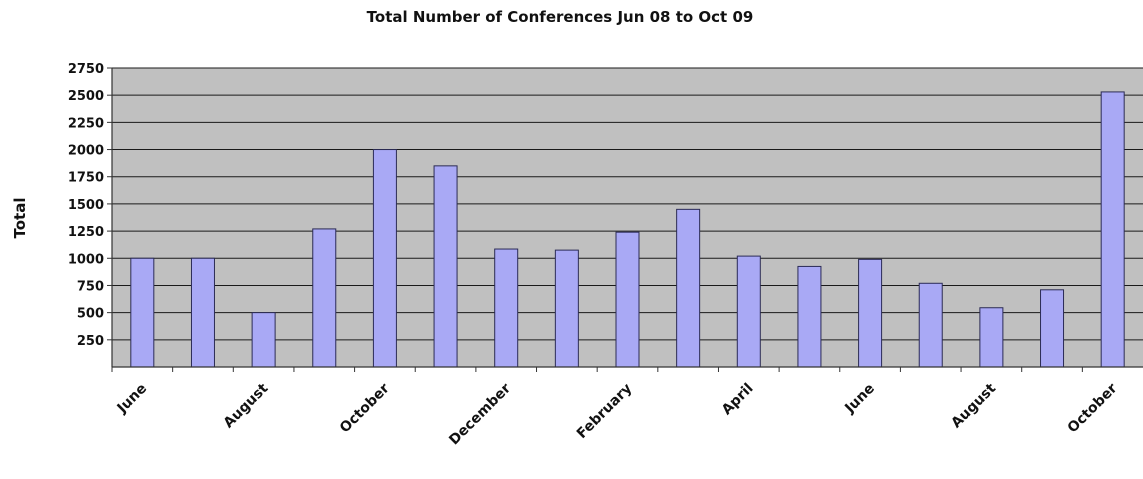  What do you see at coordinates (90, 341) in the screenshot?
I see `y-tick-label: 250` at bounding box center [90, 341].